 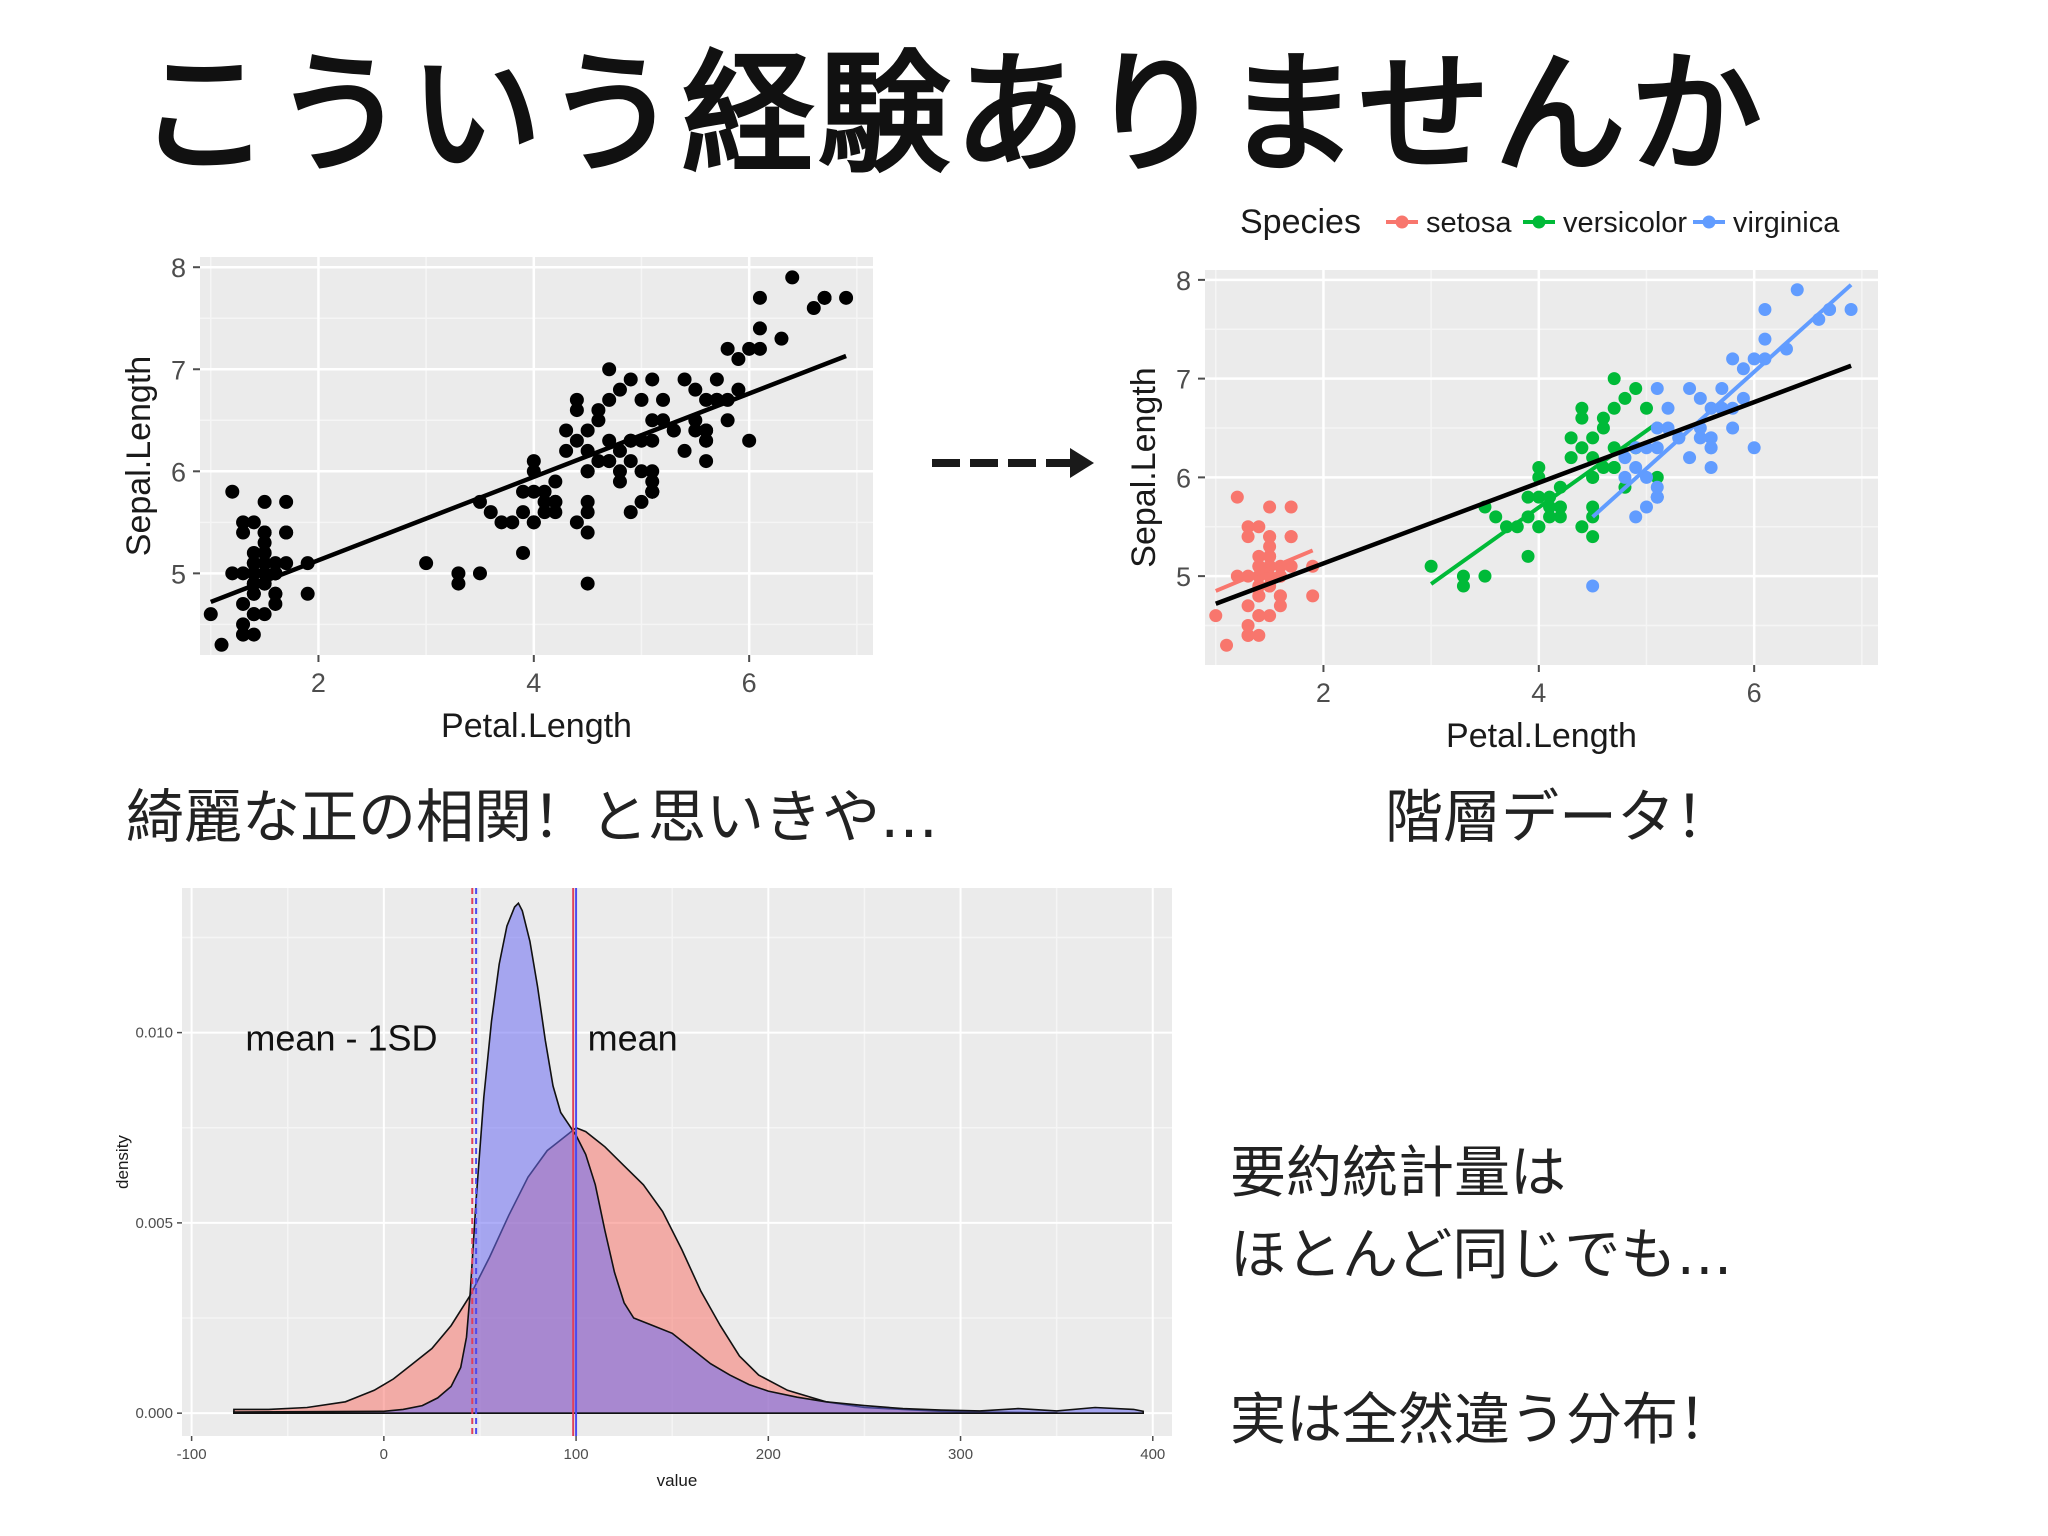 I want to click on annotation-label: mean - 1SD, so click(x=341, y=1037).